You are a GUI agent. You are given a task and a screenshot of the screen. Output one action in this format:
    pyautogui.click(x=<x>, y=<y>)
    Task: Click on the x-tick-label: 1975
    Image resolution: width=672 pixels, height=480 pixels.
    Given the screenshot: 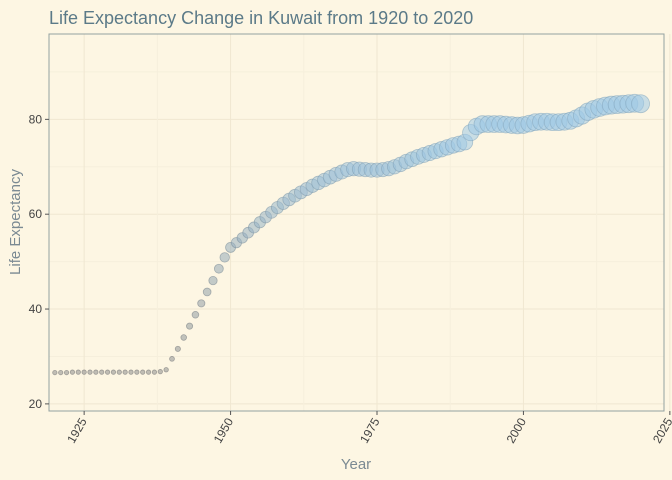 What is the action you would take?
    pyautogui.click(x=370, y=430)
    